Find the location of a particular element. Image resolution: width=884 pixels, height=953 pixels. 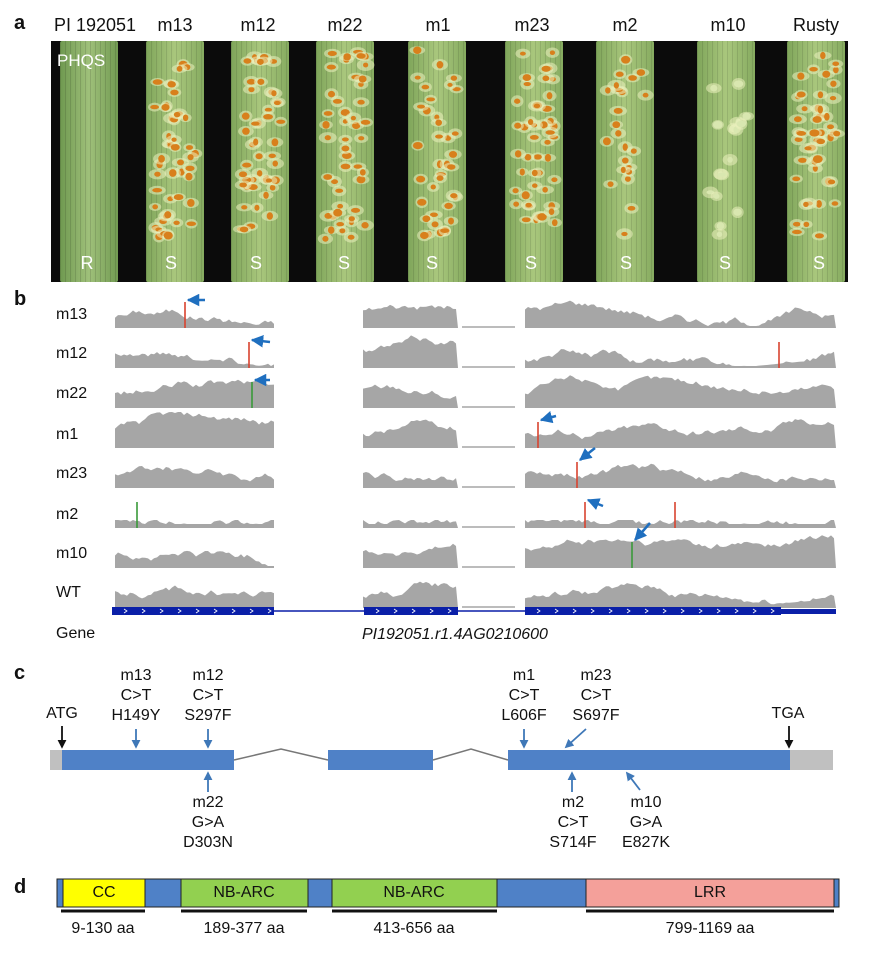

reaction-label: R is located at coordinates (87, 263).